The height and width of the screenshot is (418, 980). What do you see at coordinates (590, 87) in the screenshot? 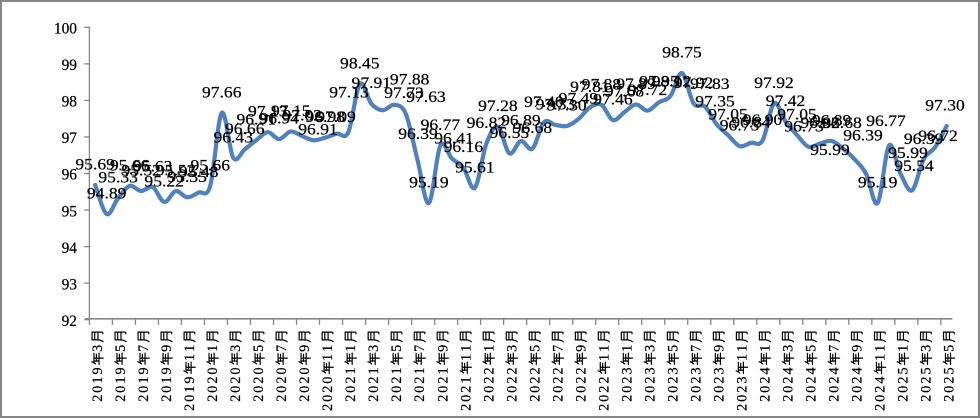
I see `svg-text: 97.81` at bounding box center [590, 87].